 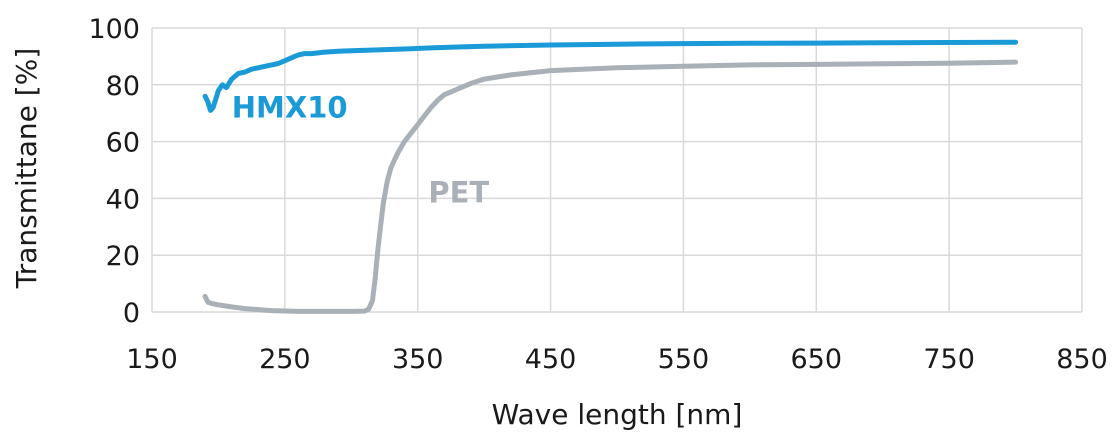 I want to click on x-tick-label: 850, so click(x=1082, y=359).